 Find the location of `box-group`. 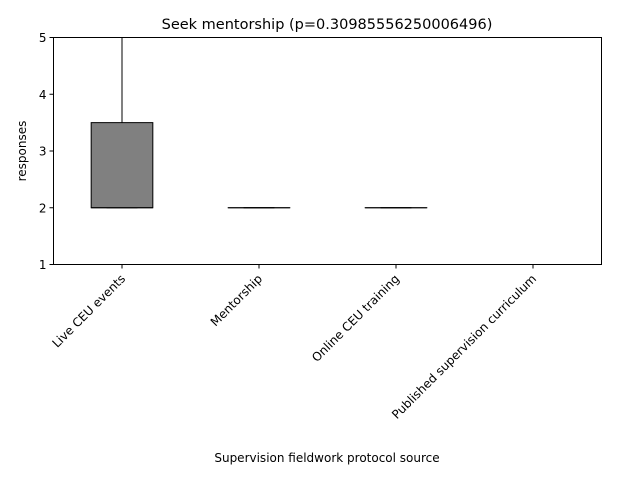

box-group is located at coordinates (122, 123).